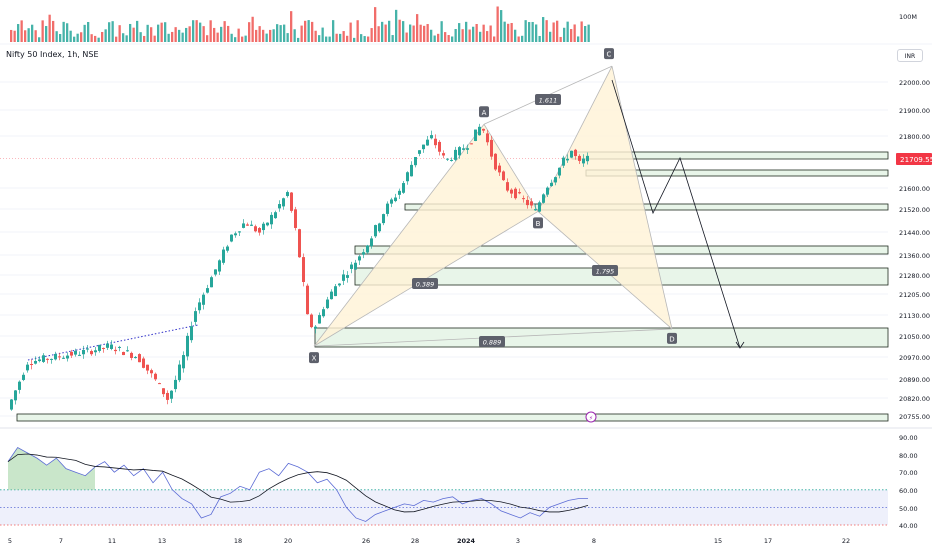  I want to click on ratio-label: 0.389, so click(425, 285).